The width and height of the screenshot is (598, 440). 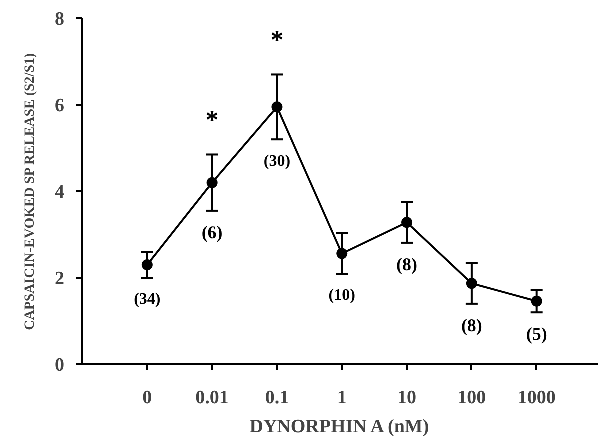 I want to click on annotation: (10), so click(x=342, y=295).